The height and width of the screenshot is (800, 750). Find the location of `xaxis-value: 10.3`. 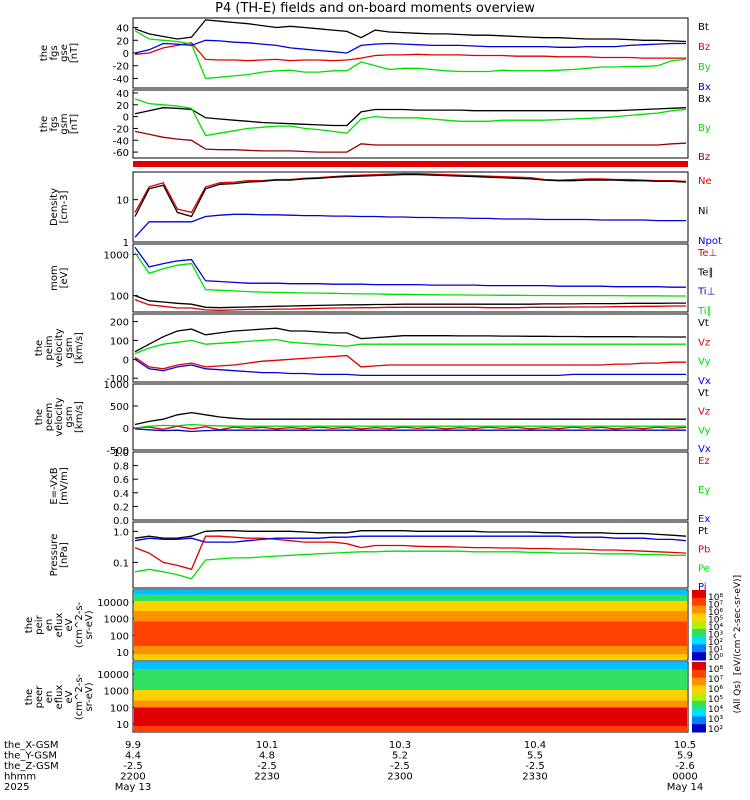

xaxis-value: 10.3 is located at coordinates (400, 745).